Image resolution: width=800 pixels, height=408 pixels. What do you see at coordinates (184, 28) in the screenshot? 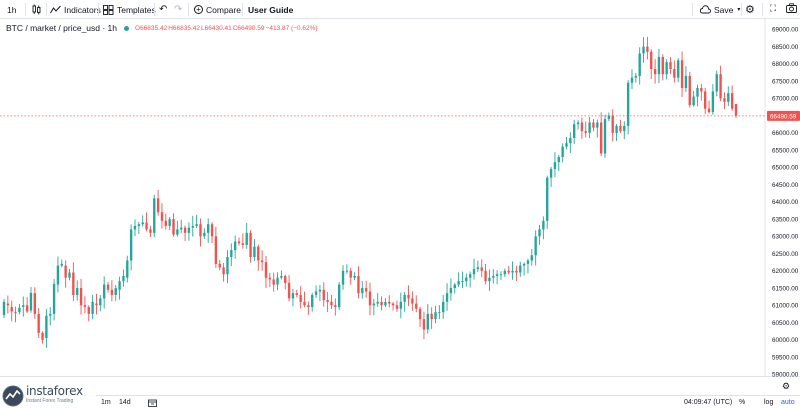
I see `high-value: H66835.42` at bounding box center [184, 28].